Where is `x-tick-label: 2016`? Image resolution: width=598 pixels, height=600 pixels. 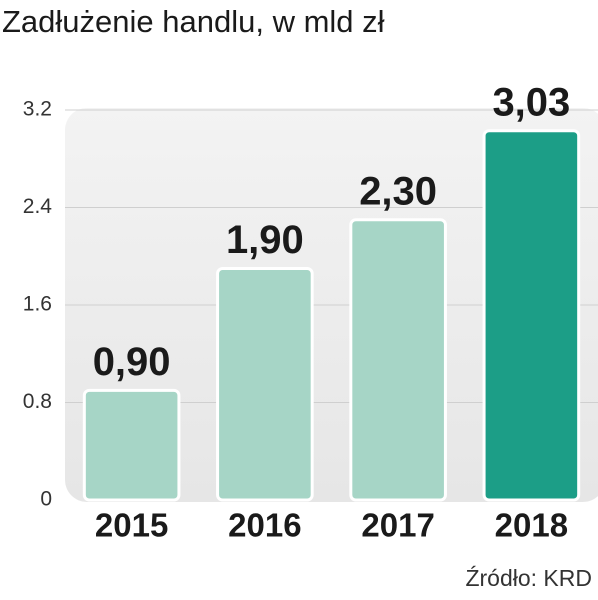
x-tick-label: 2016 is located at coordinates (264, 525).